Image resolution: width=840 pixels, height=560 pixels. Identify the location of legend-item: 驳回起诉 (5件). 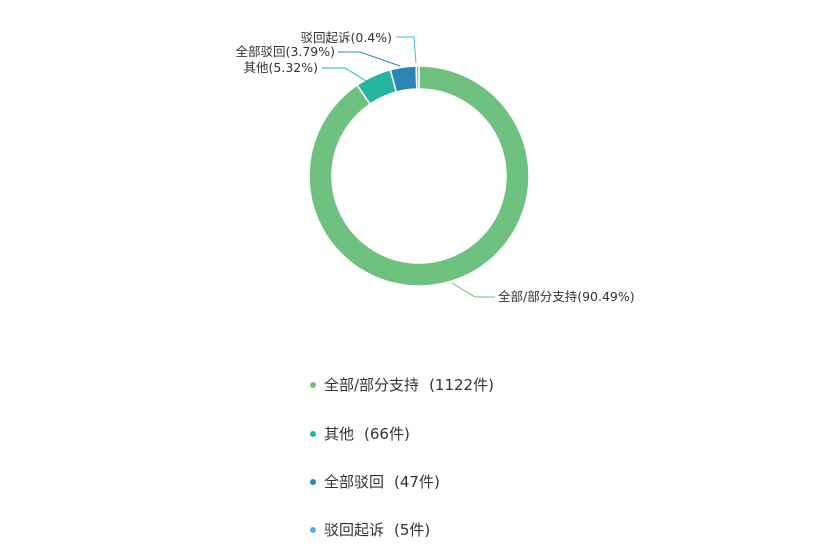
(370, 529).